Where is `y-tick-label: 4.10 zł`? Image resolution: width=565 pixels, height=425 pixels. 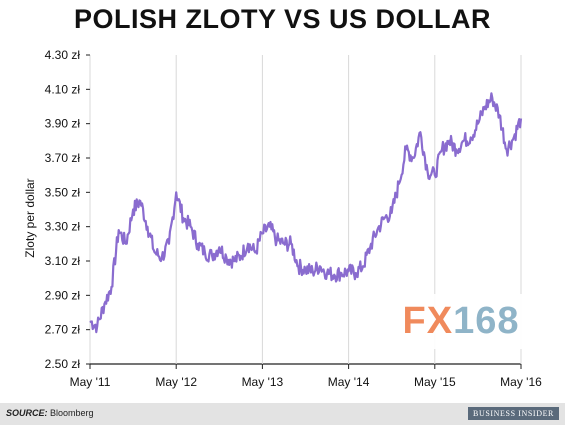 y-tick-label: 4.10 zł is located at coordinates (63, 89).